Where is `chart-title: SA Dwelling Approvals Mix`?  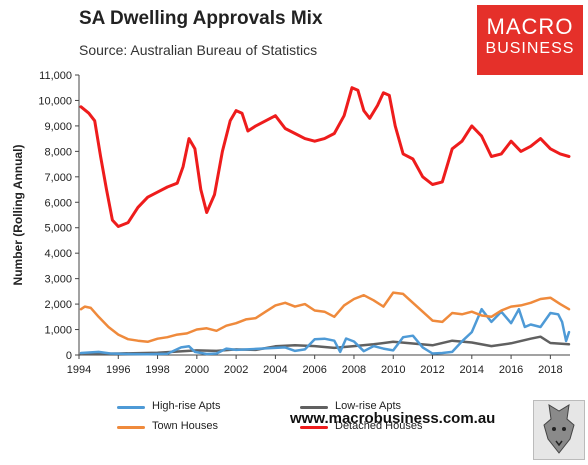
chart-title: SA Dwelling Approvals Mix is located at coordinates (201, 18).